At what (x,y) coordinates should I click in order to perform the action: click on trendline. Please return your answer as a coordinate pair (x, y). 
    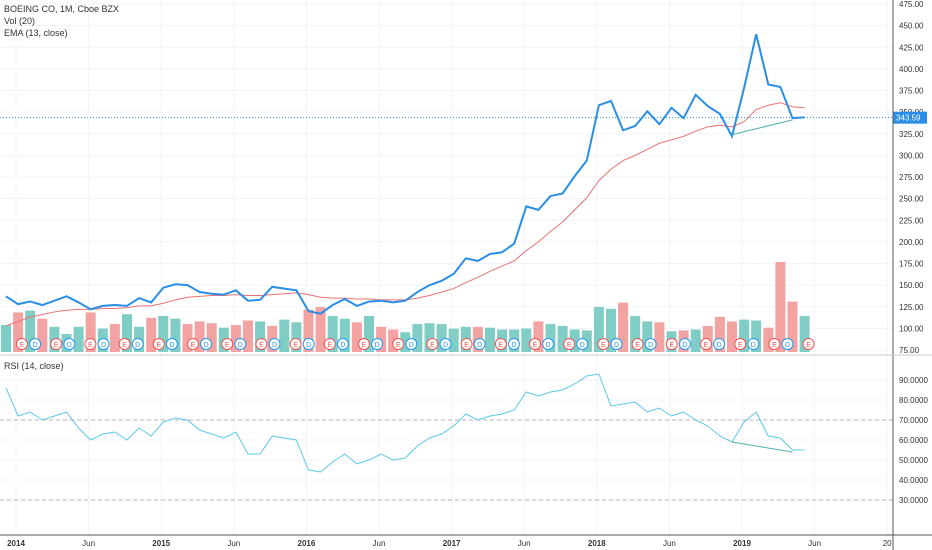
    Looking at the image, I should click on (762, 127).